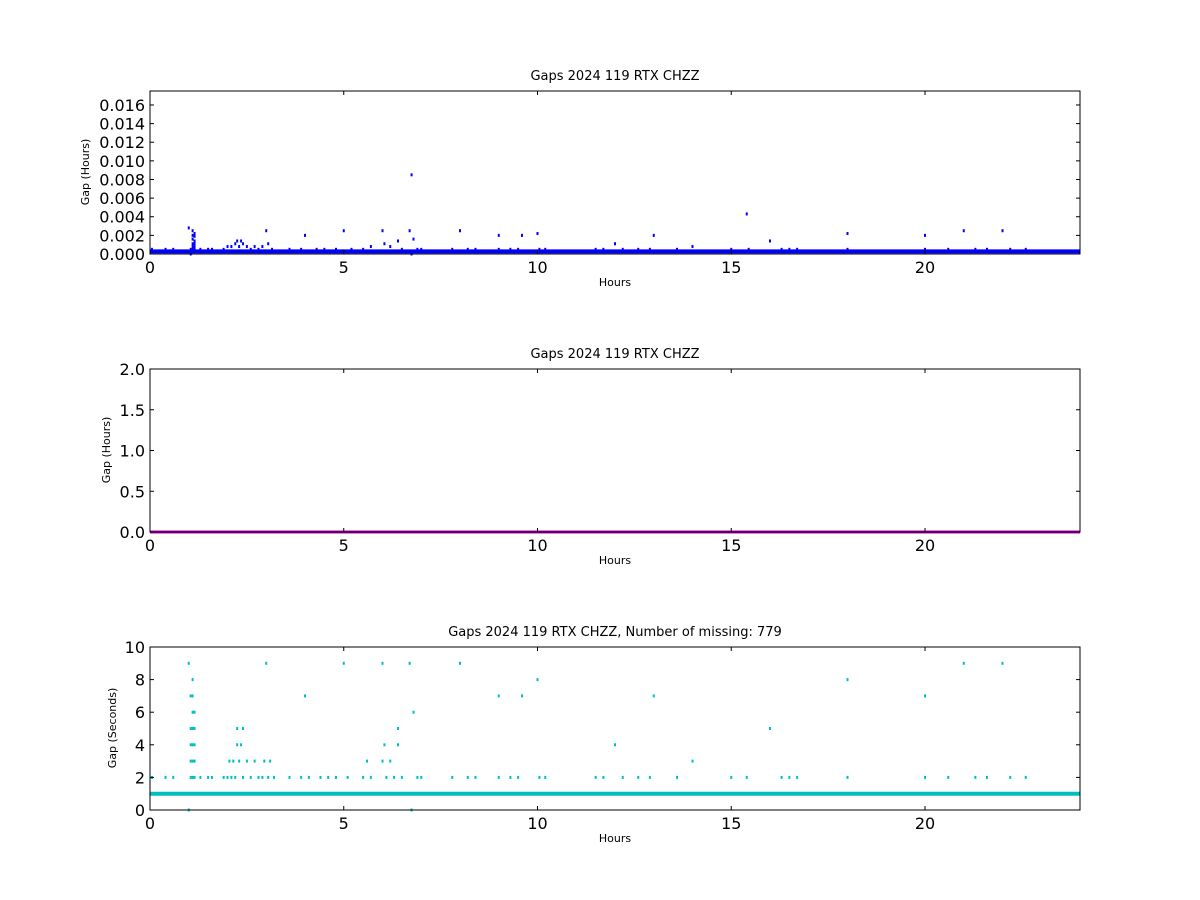  Describe the element at coordinates (615, 282) in the screenshot. I see `x-axis-label: Hours` at that location.